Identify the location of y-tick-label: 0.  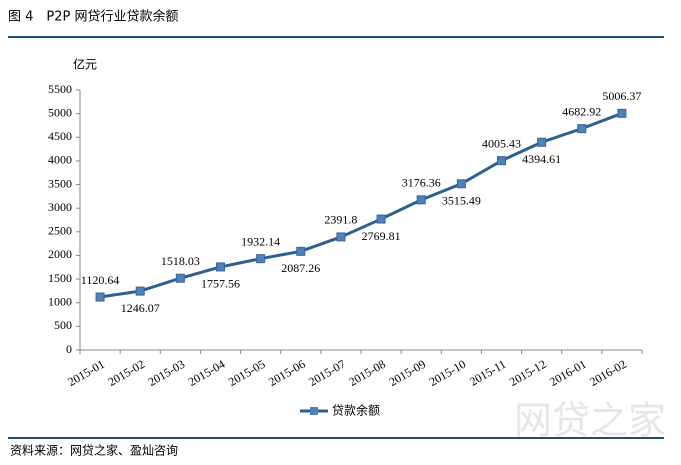
(69, 349).